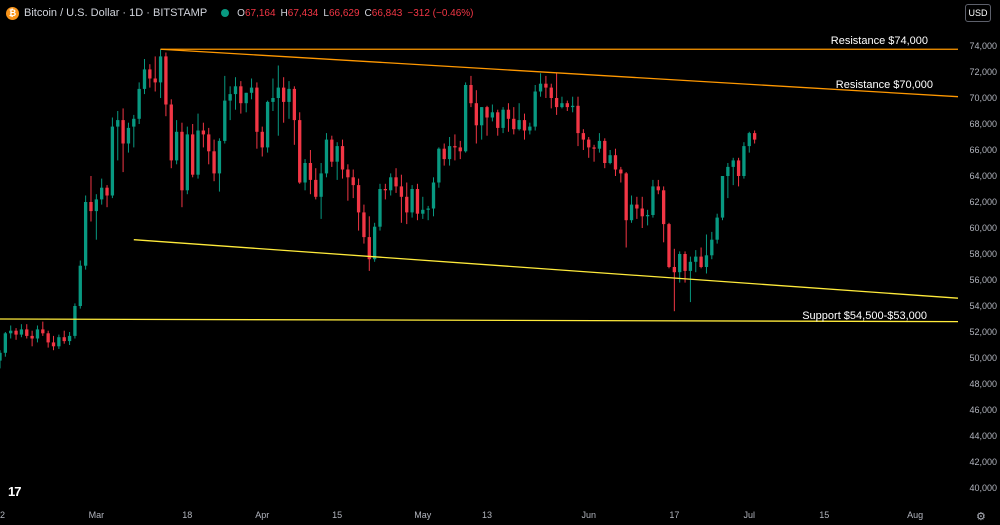 Image resolution: width=1000 pixels, height=525 pixels. Describe the element at coordinates (116, 13) in the screenshot. I see `symbol-title: Bitcoin / U.S. Dollar · 1D · BITSTAMP` at that location.